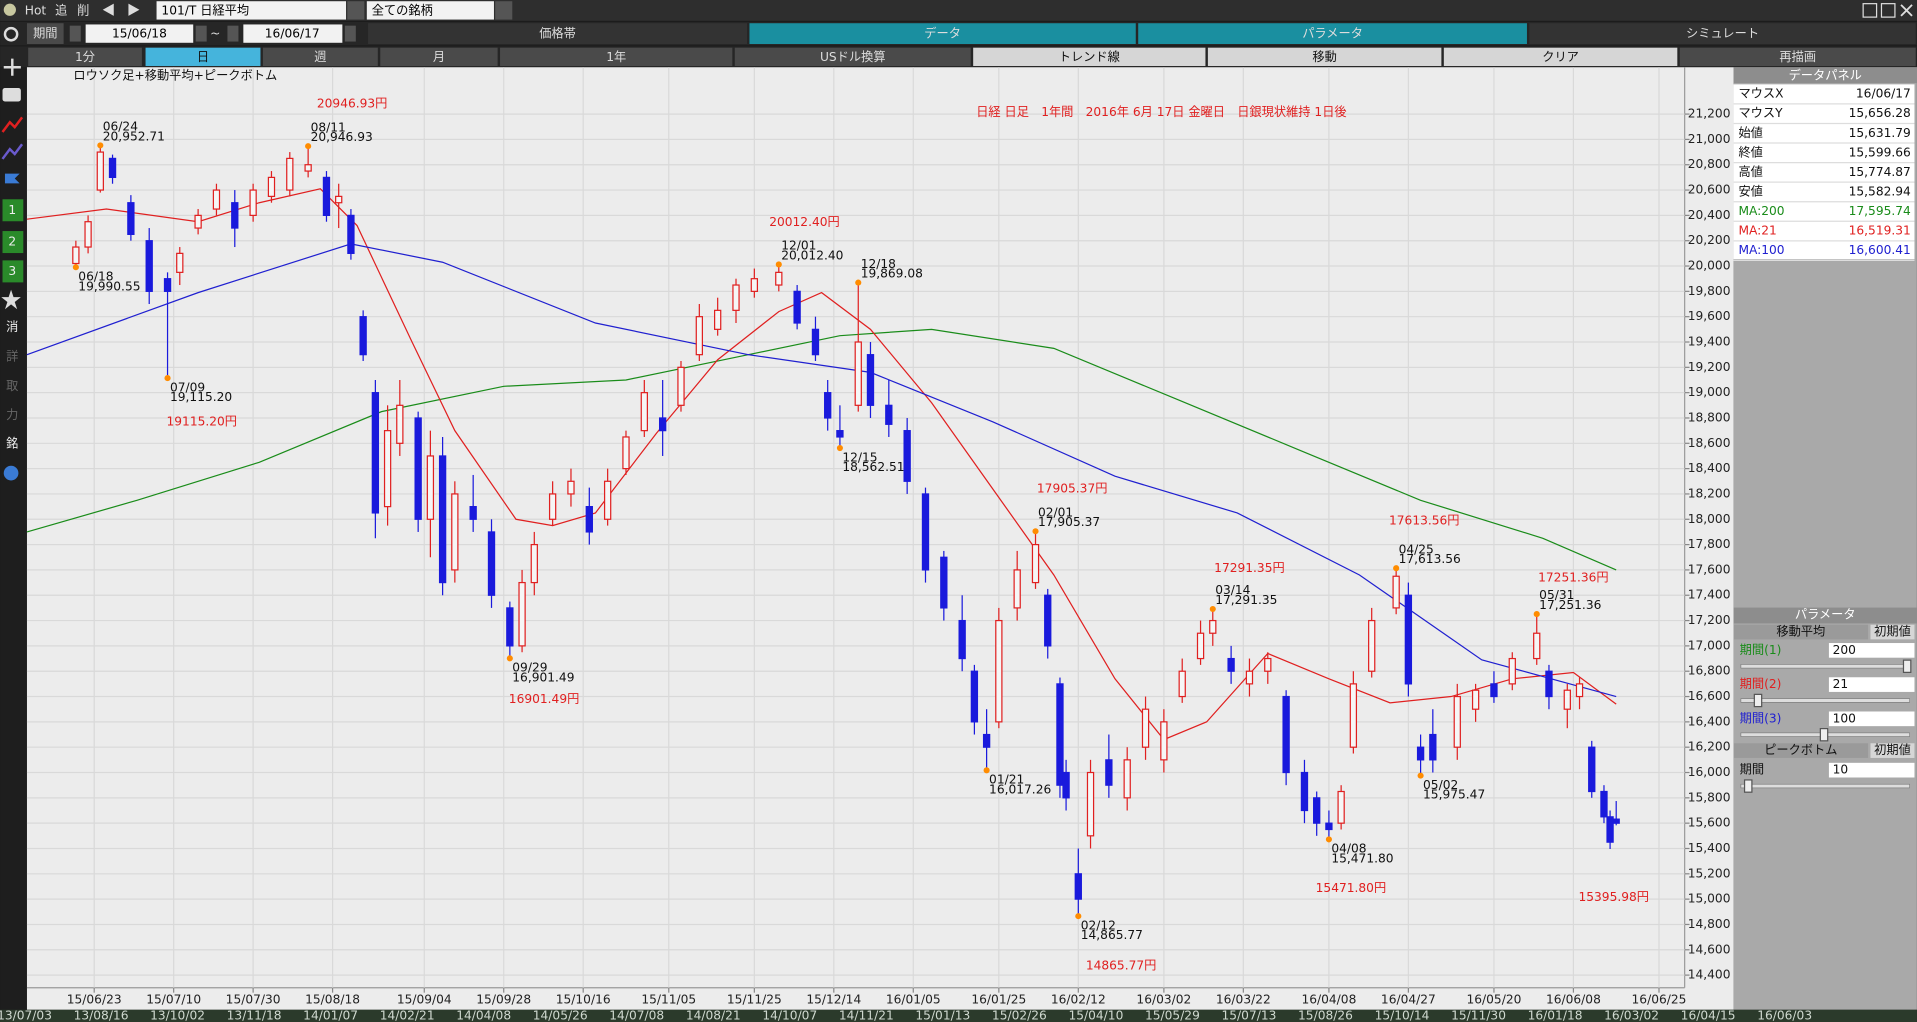  I want to click on tab-label: シミュレート, so click(1722, 34).